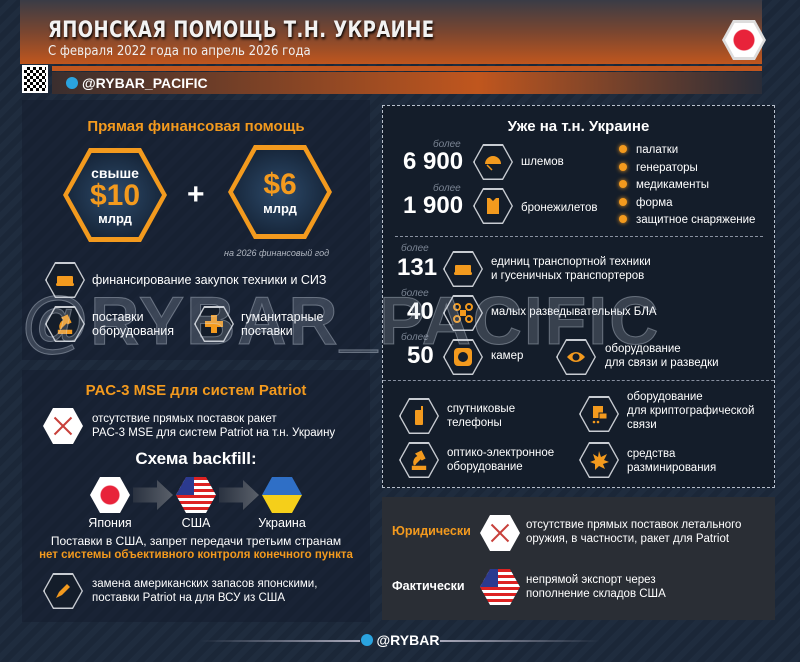 The height and width of the screenshot is (662, 800). Describe the element at coordinates (282, 324) in the screenshot. I see `finance-item-text: гуманитарные поставки` at that location.